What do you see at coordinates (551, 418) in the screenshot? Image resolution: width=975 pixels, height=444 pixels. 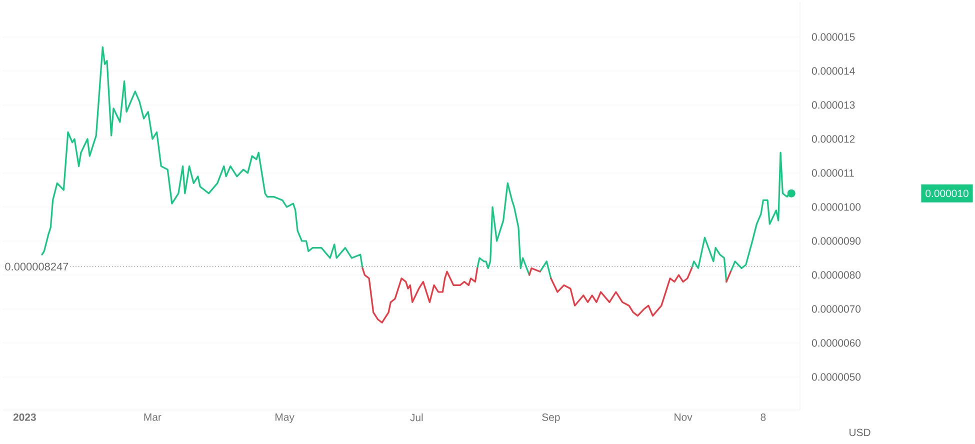 I see `x-tick-label: Sep` at bounding box center [551, 418].